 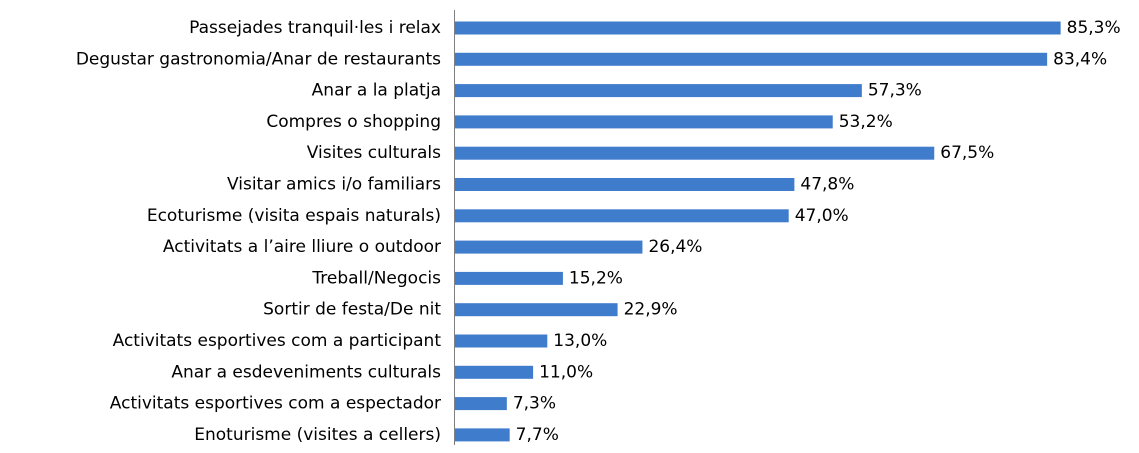 I want to click on category-label: Compres o shopping, so click(x=353, y=122).